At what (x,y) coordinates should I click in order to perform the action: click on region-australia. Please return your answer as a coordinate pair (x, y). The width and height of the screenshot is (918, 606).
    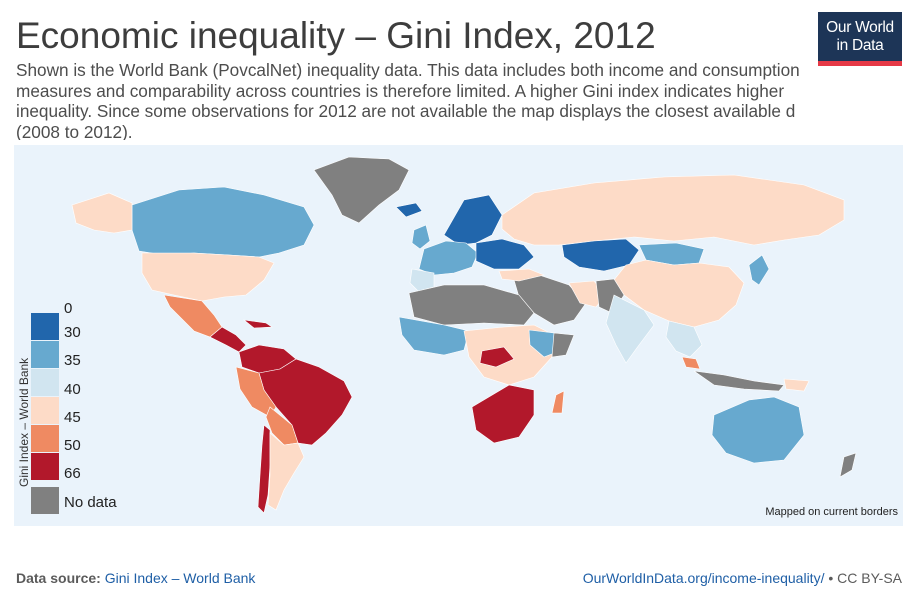
    Looking at the image, I should click on (758, 430).